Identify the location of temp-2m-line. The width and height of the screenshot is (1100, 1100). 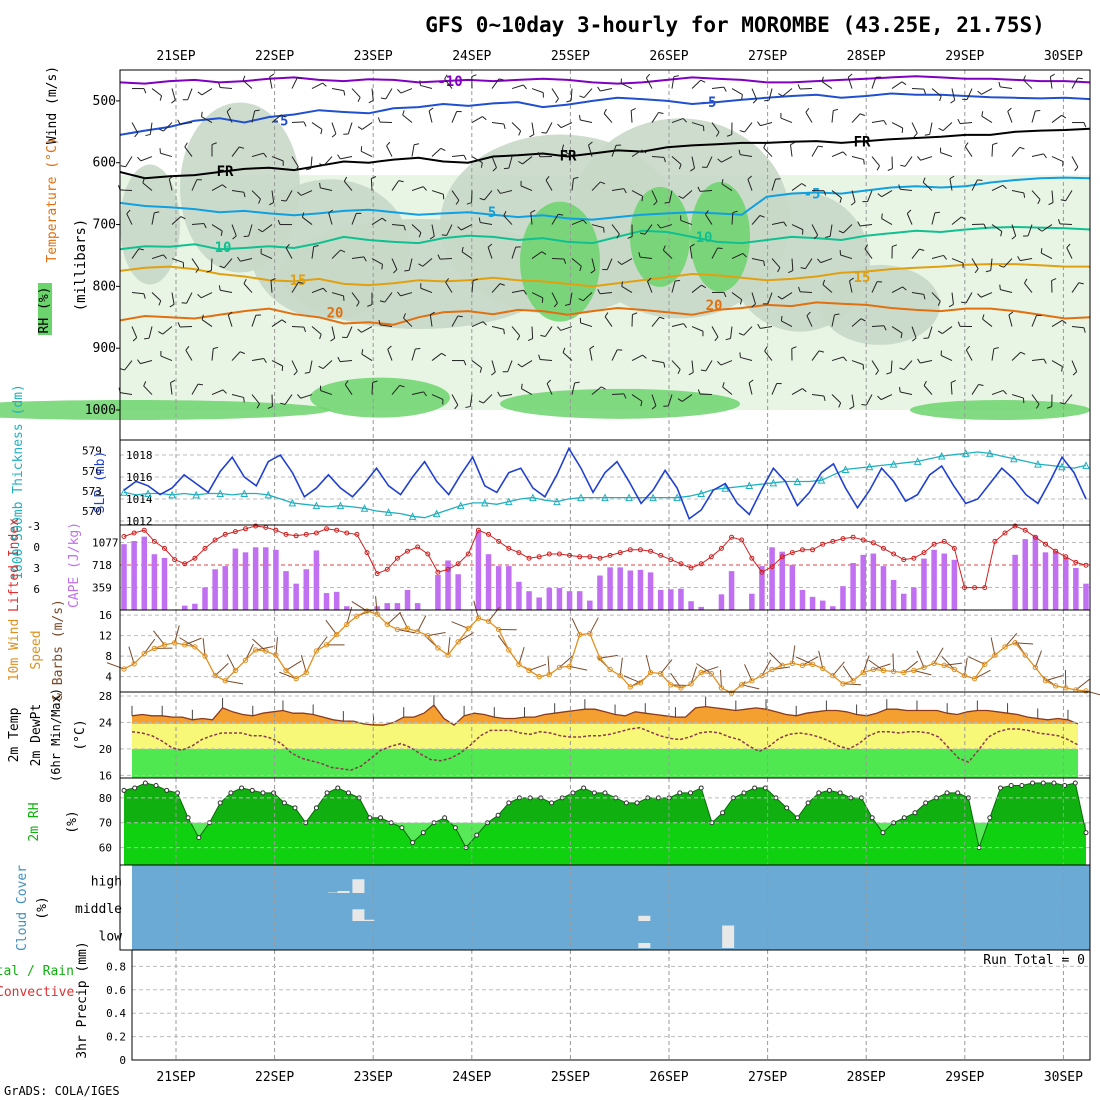
(605, 715).